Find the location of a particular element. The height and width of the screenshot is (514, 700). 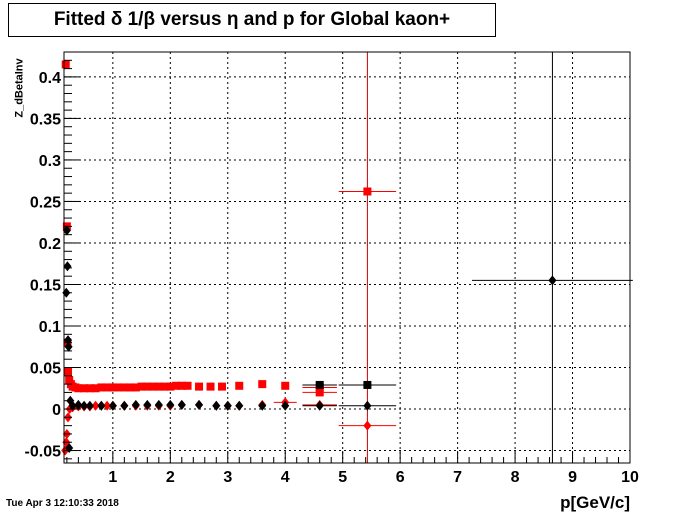

x-axis-label: p[GeV/c] is located at coordinates (595, 502).